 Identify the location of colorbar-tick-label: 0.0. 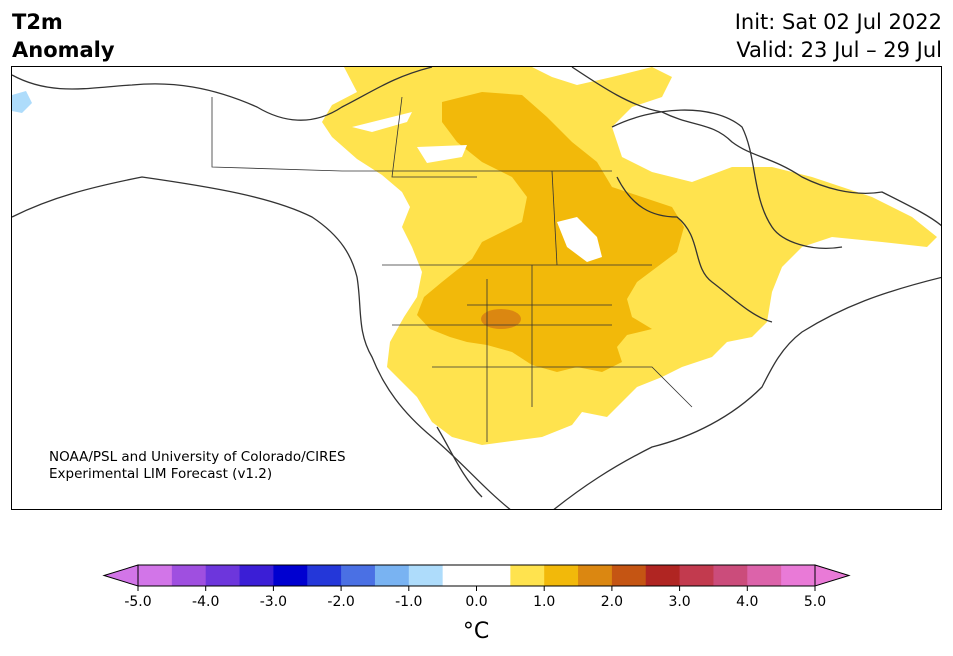
(476, 602).